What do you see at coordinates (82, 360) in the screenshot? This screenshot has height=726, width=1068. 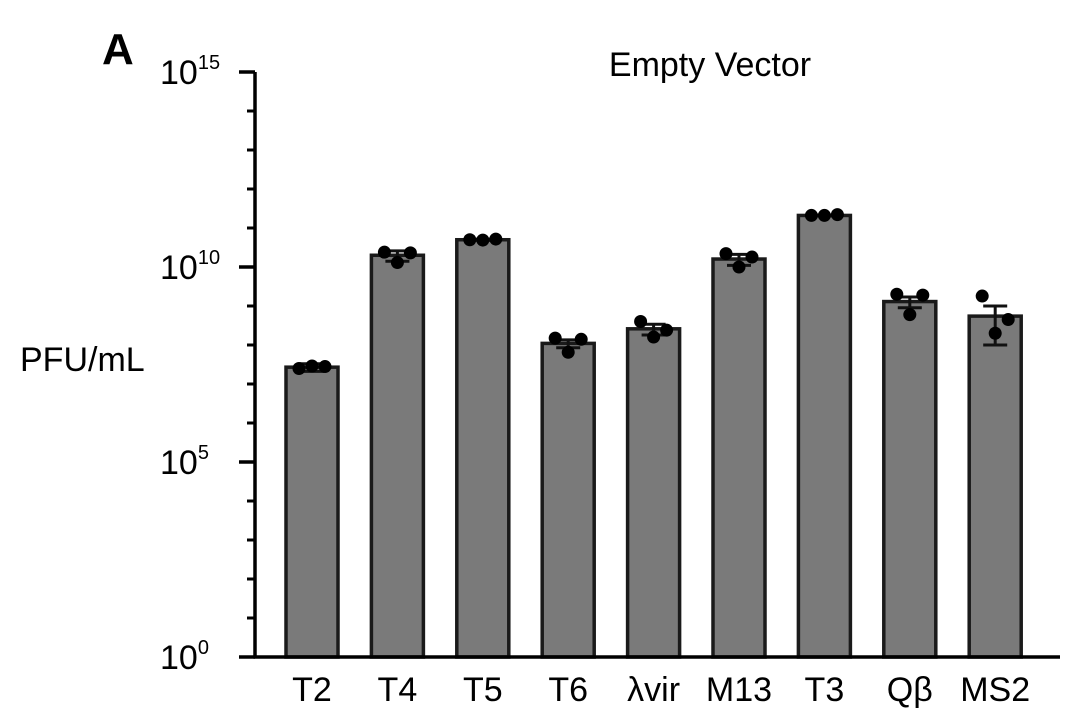 I see `y-axis-label: PFU/mL` at bounding box center [82, 360].